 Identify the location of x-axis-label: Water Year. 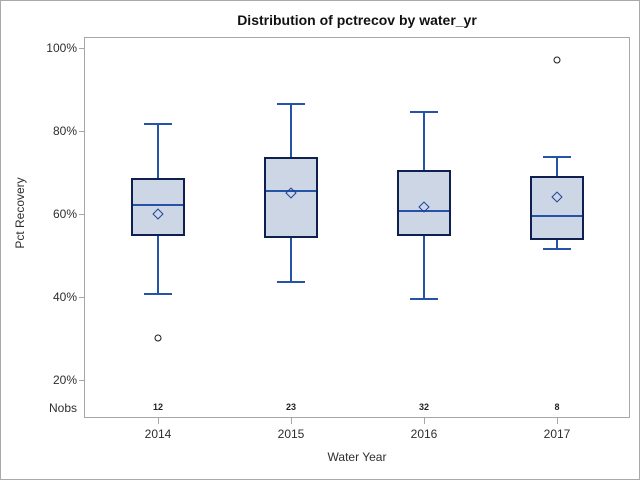
(357, 457).